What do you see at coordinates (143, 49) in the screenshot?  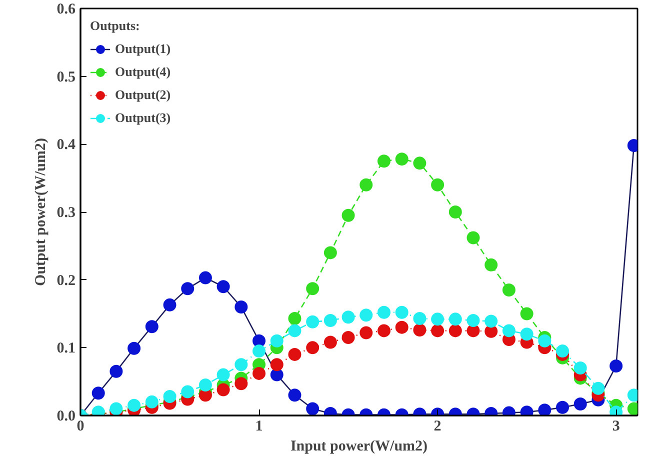 I see `legend-label: Output(1)` at bounding box center [143, 49].